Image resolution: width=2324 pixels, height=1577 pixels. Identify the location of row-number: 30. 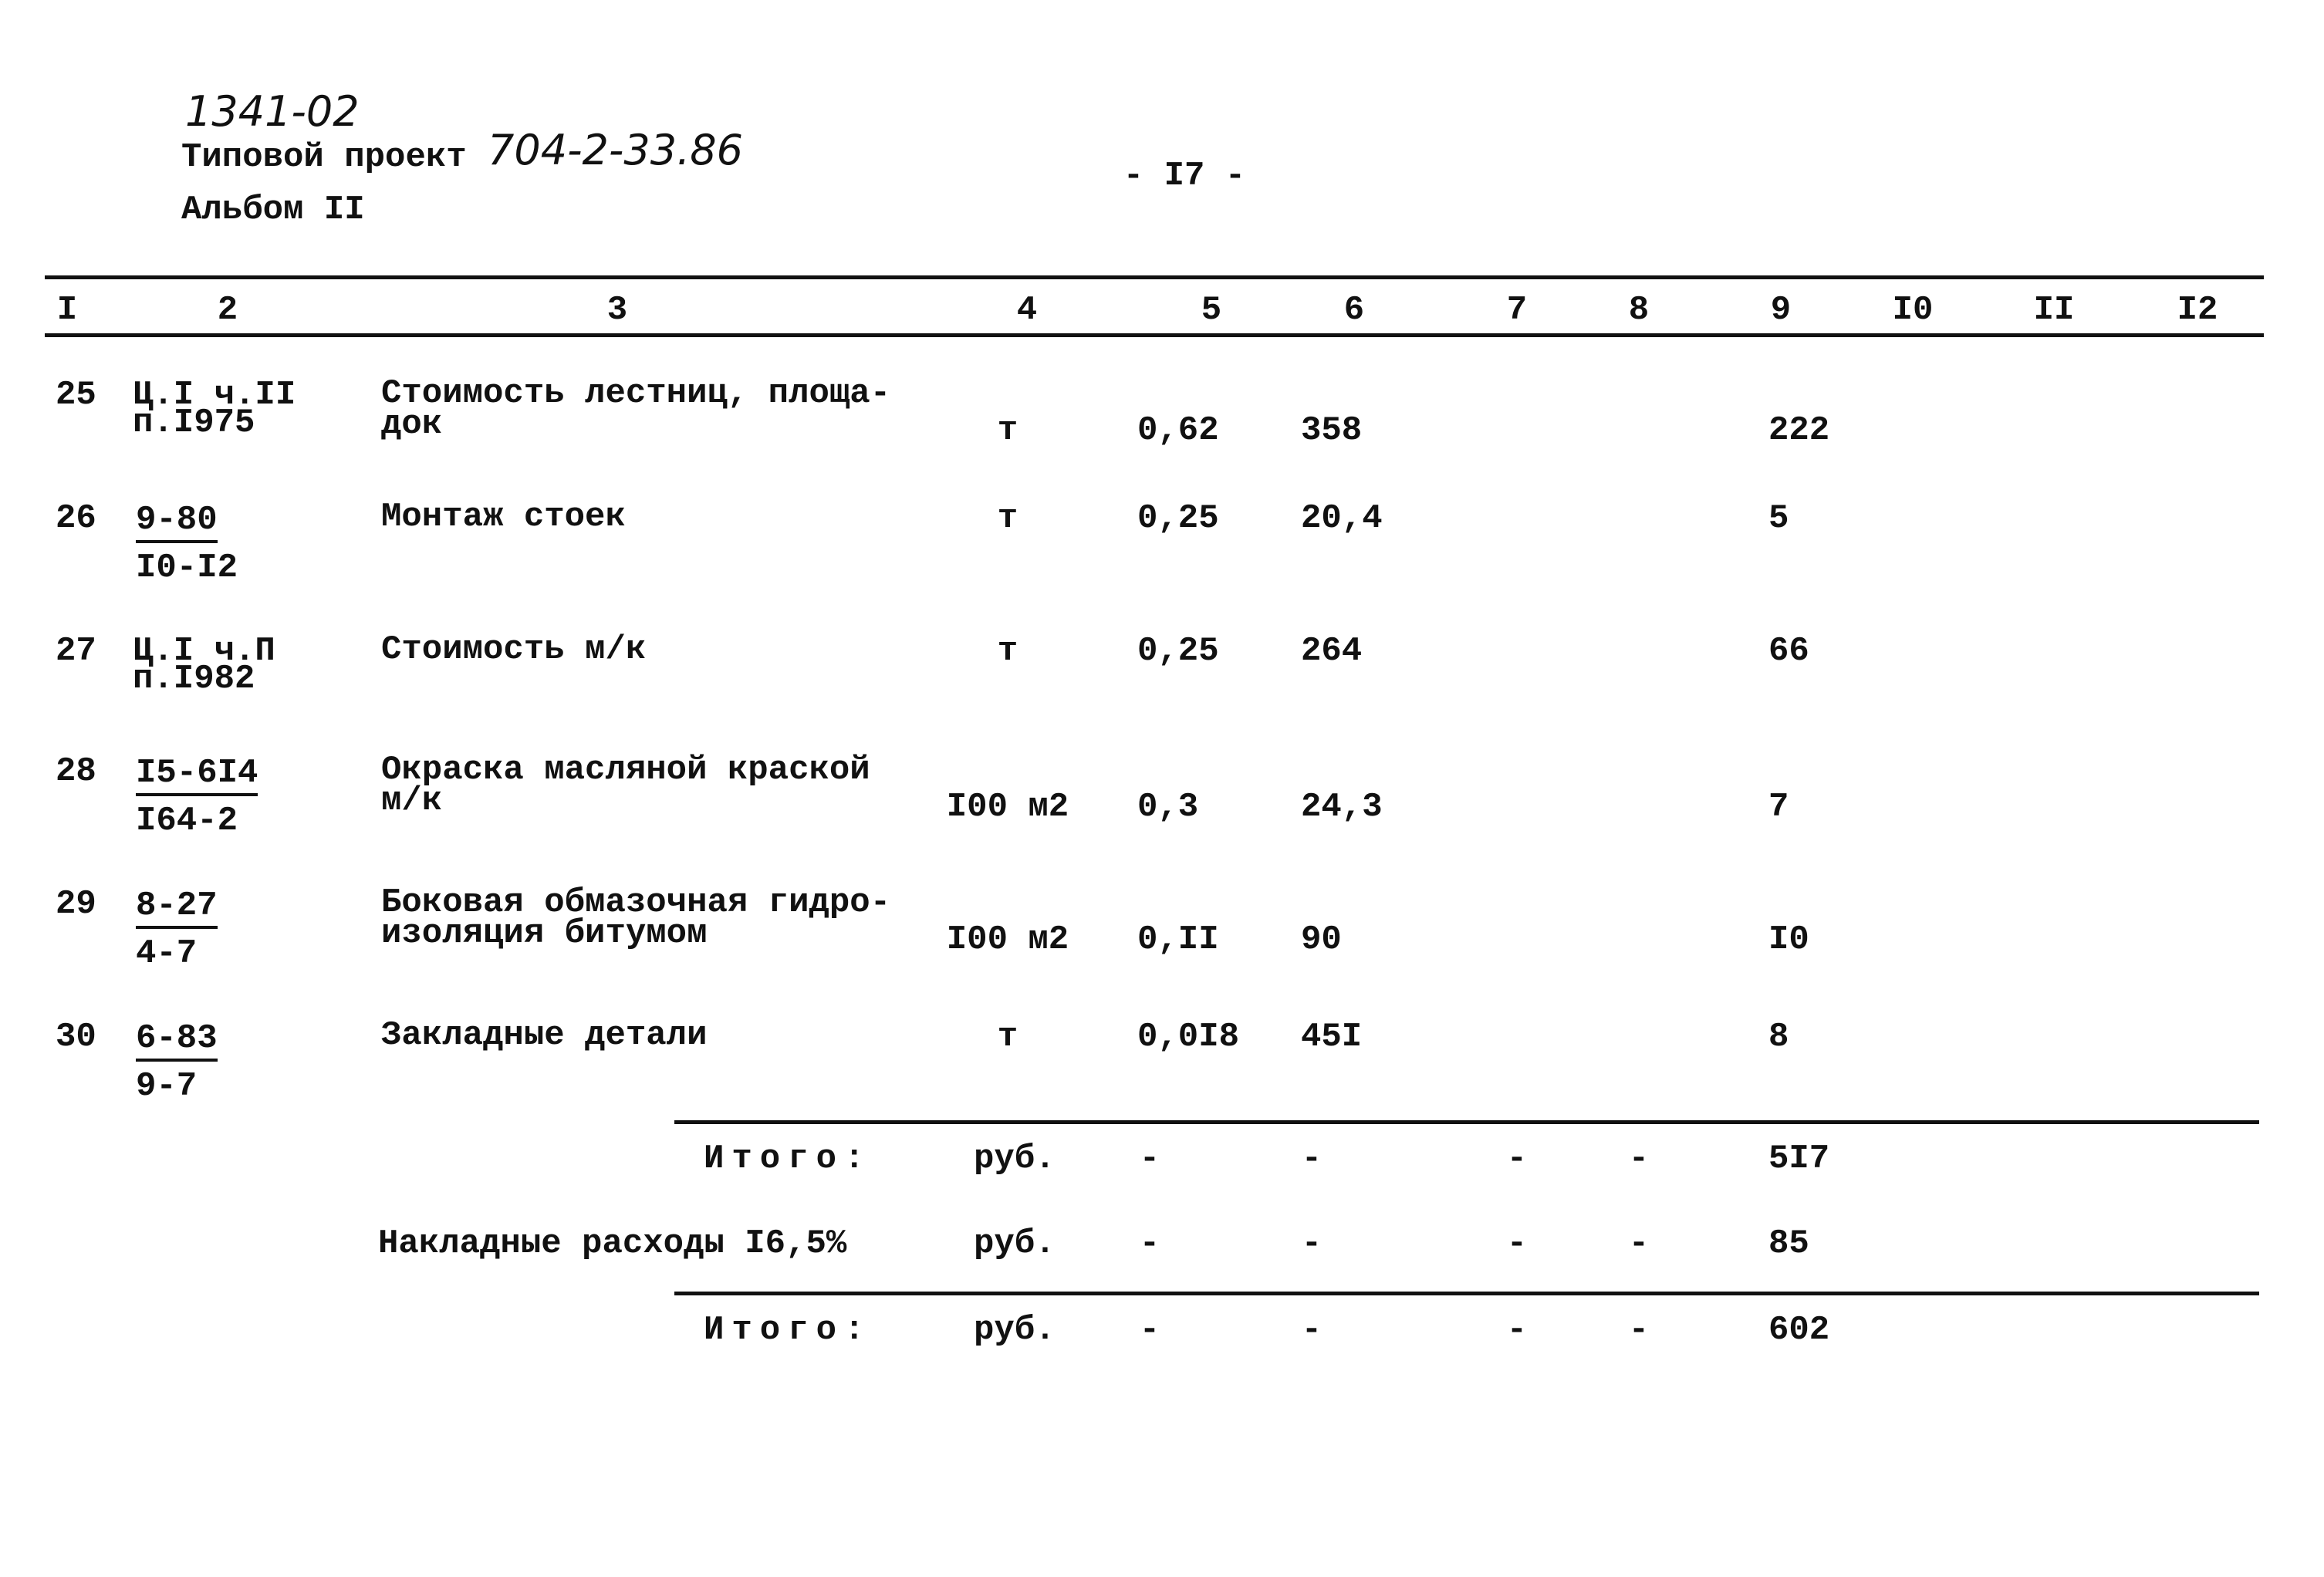
(76, 1037).